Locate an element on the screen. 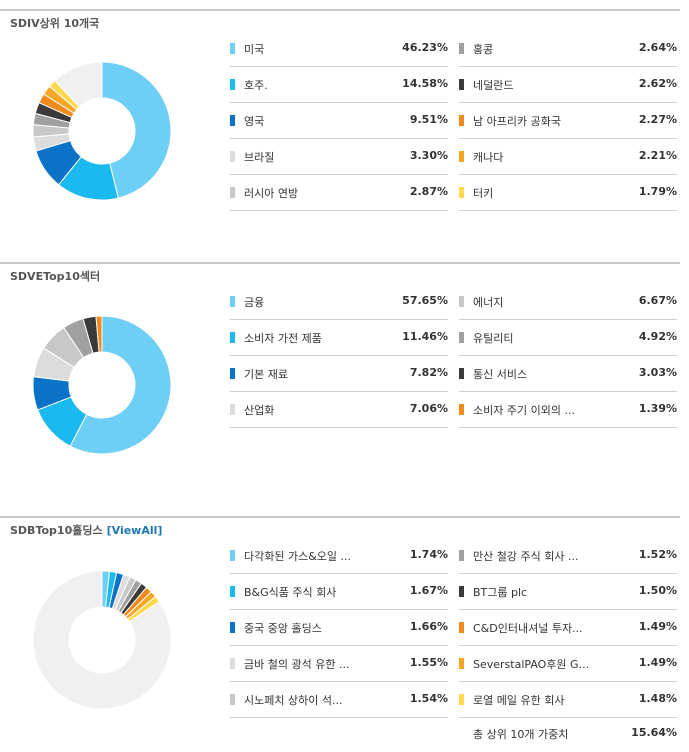  legend-value: 1.55% is located at coordinates (428, 662).